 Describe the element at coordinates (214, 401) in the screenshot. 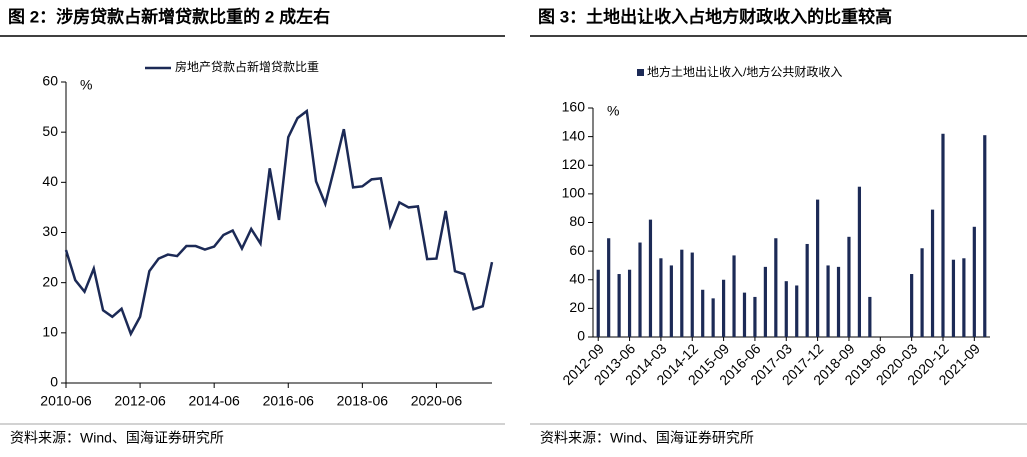

I see `x-tick-label: 2014-06` at that location.